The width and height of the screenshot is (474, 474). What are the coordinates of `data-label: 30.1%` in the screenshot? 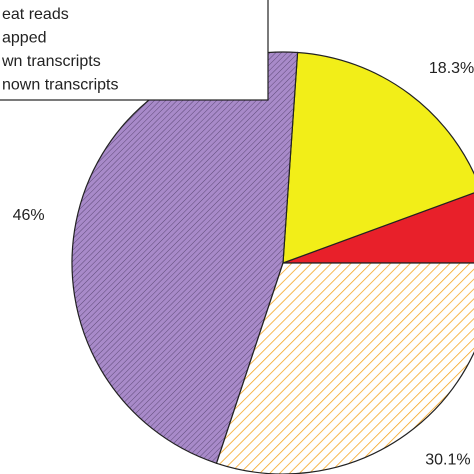 It's located at (447, 459).